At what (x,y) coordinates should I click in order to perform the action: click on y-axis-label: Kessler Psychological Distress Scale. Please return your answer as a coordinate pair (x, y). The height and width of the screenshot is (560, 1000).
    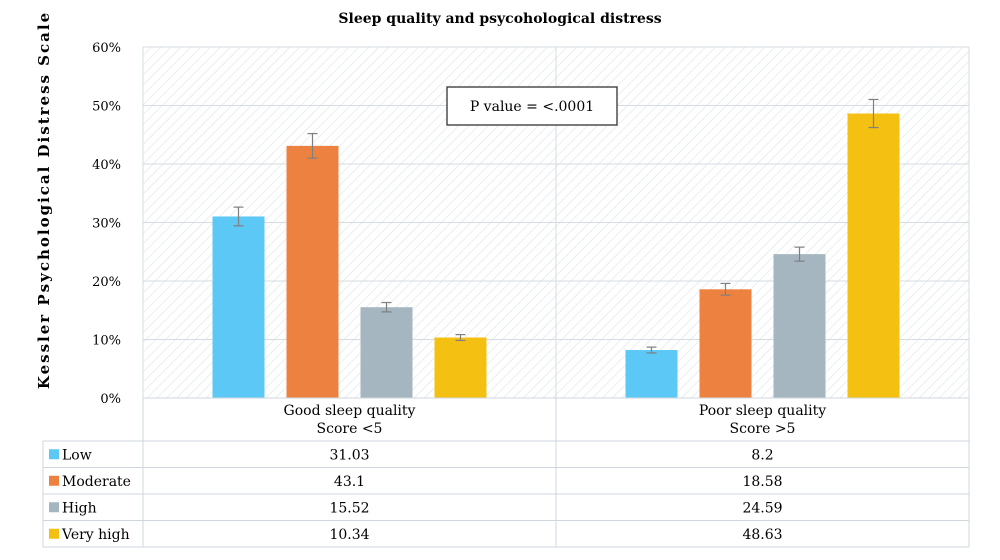
    Looking at the image, I should click on (44, 200).